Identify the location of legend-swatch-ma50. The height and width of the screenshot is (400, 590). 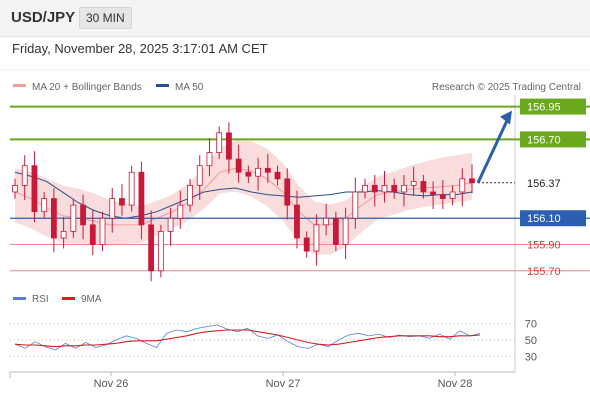
(162, 85).